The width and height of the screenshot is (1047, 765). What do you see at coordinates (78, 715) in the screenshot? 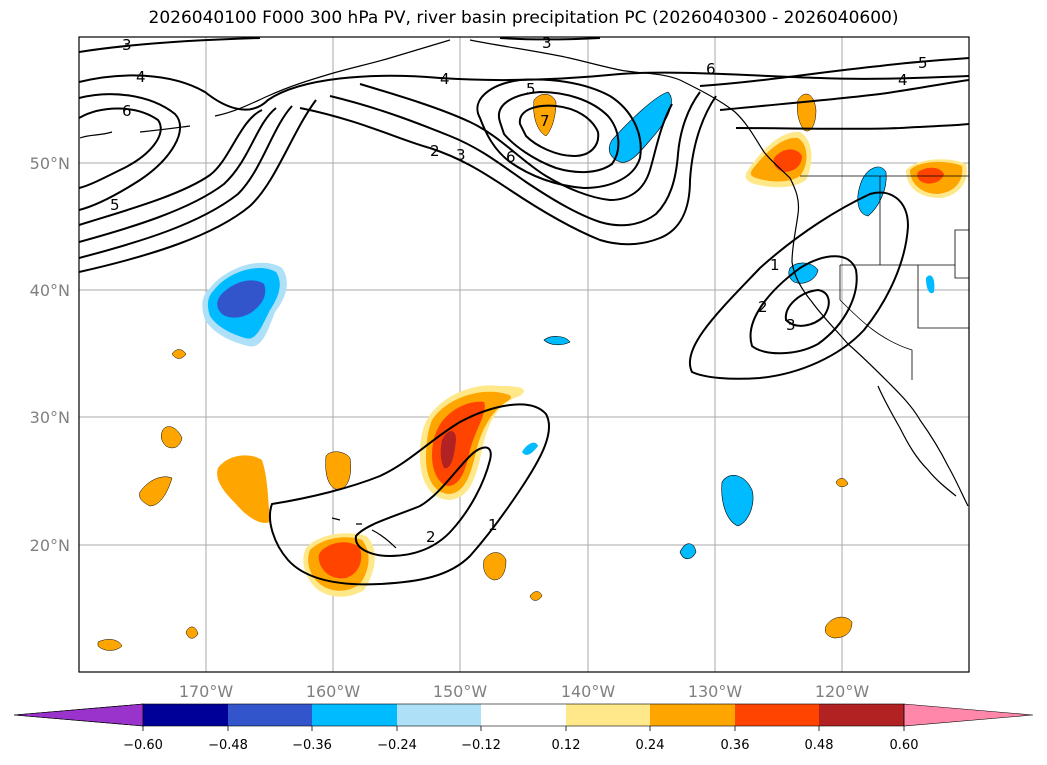
I see `colorbar-extend-left` at bounding box center [78, 715].